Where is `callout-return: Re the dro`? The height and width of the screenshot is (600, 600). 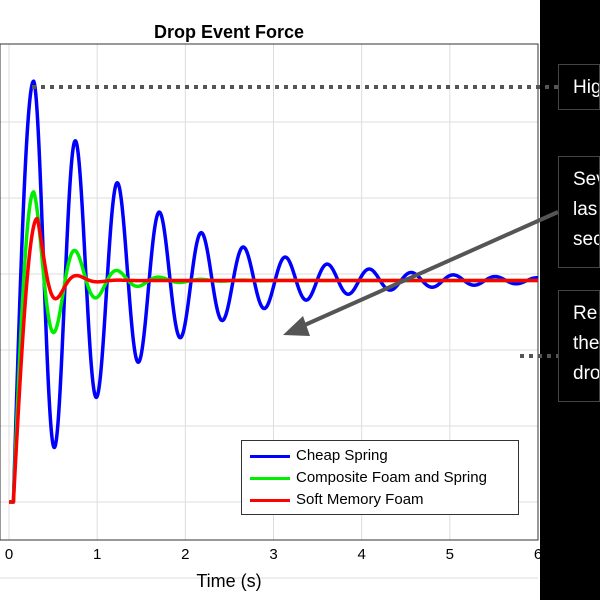
callout-return: Re the dro is located at coordinates (579, 346).